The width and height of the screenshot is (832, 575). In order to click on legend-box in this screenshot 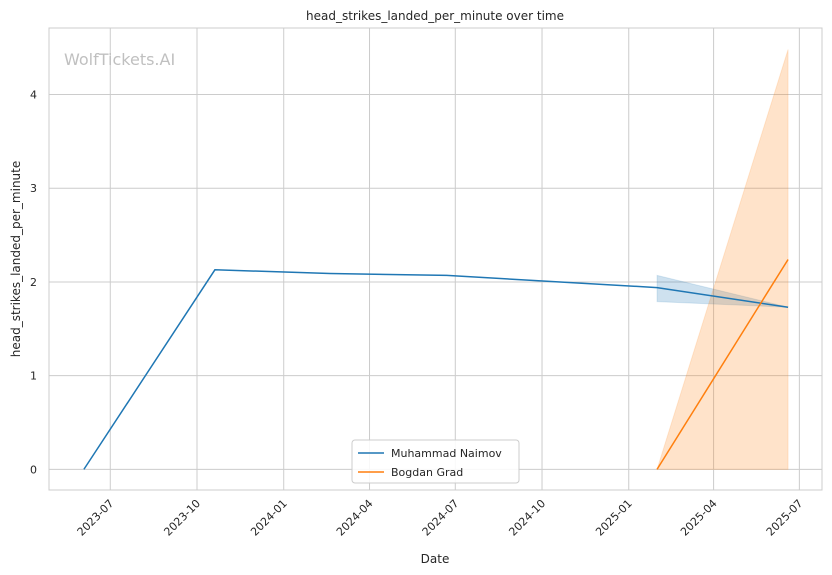, I will do `click(435, 461)`.